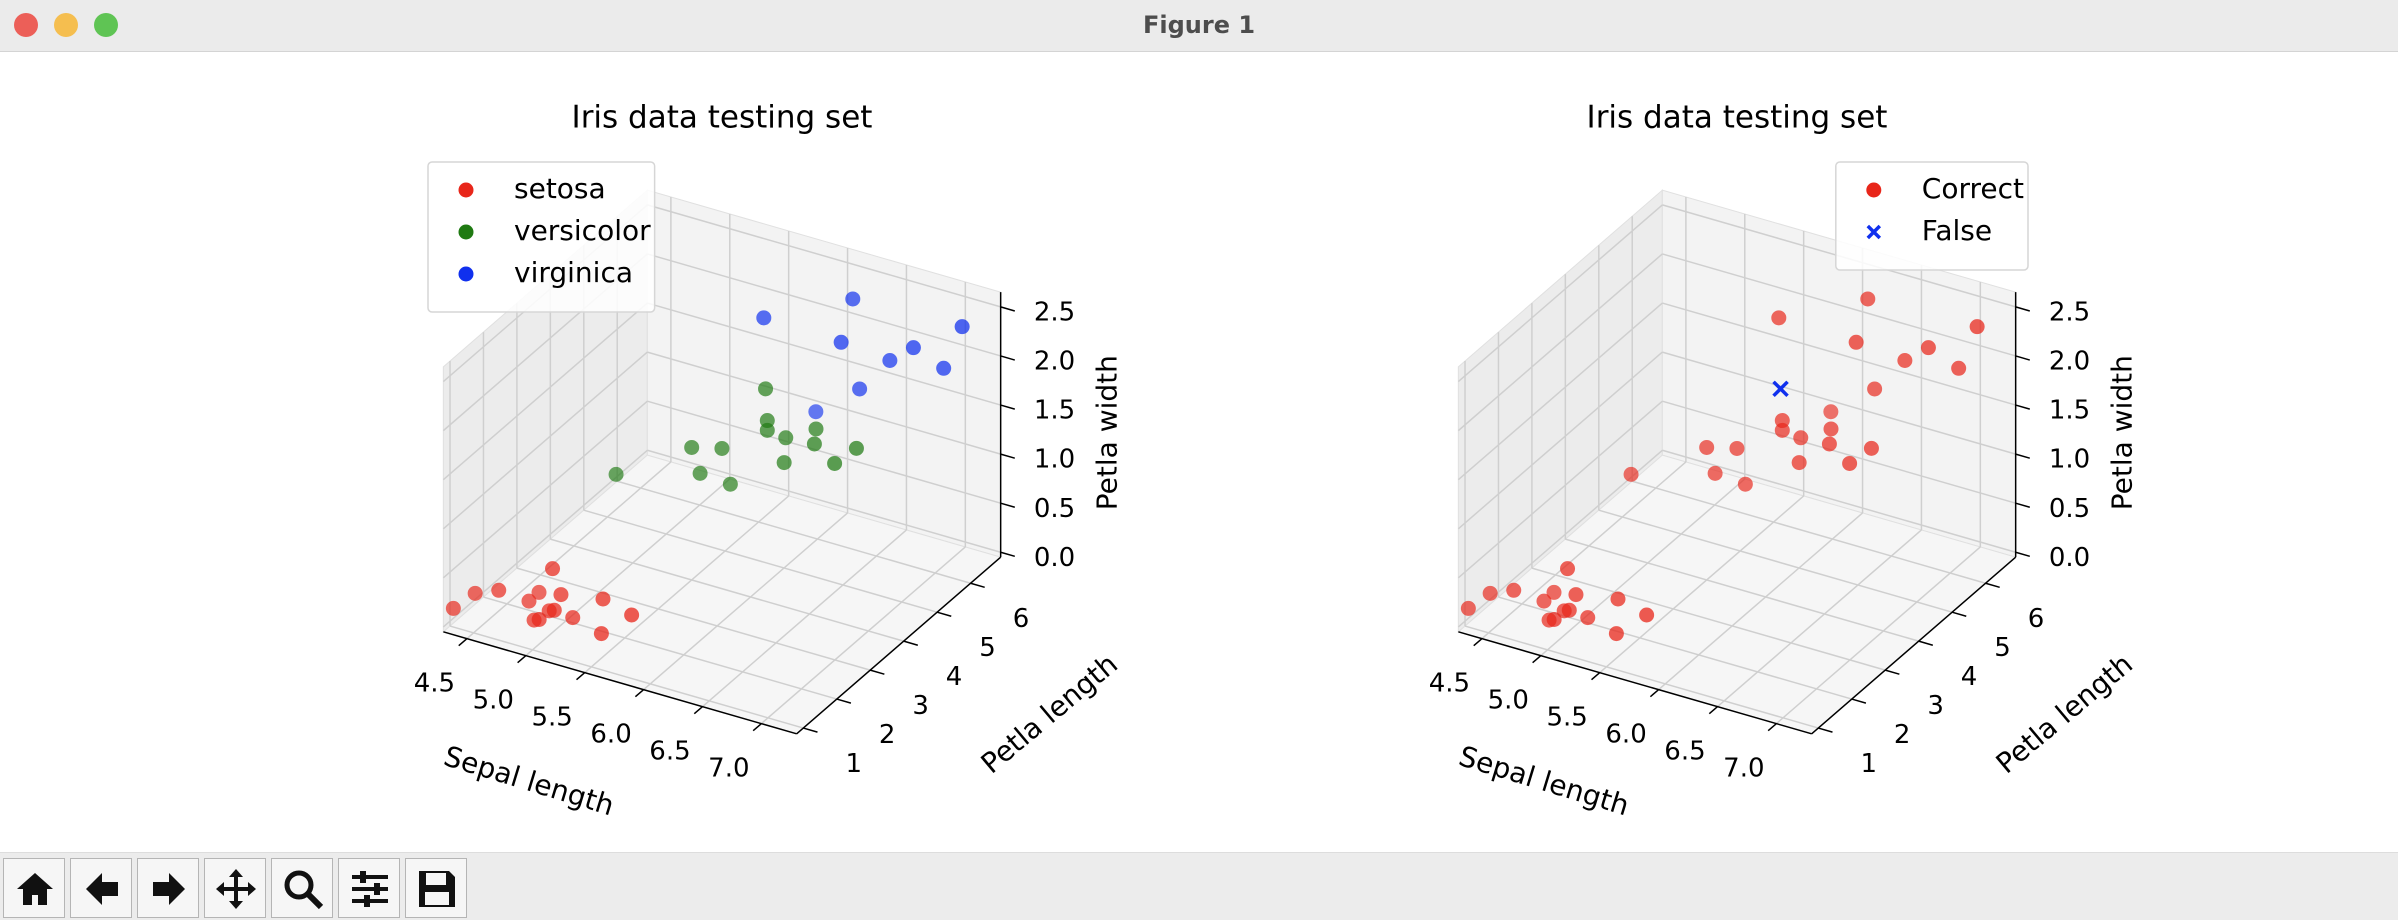 This screenshot has height=920, width=2398. Describe the element at coordinates (1969, 677) in the screenshot. I see `y-tick-label: 4` at that location.